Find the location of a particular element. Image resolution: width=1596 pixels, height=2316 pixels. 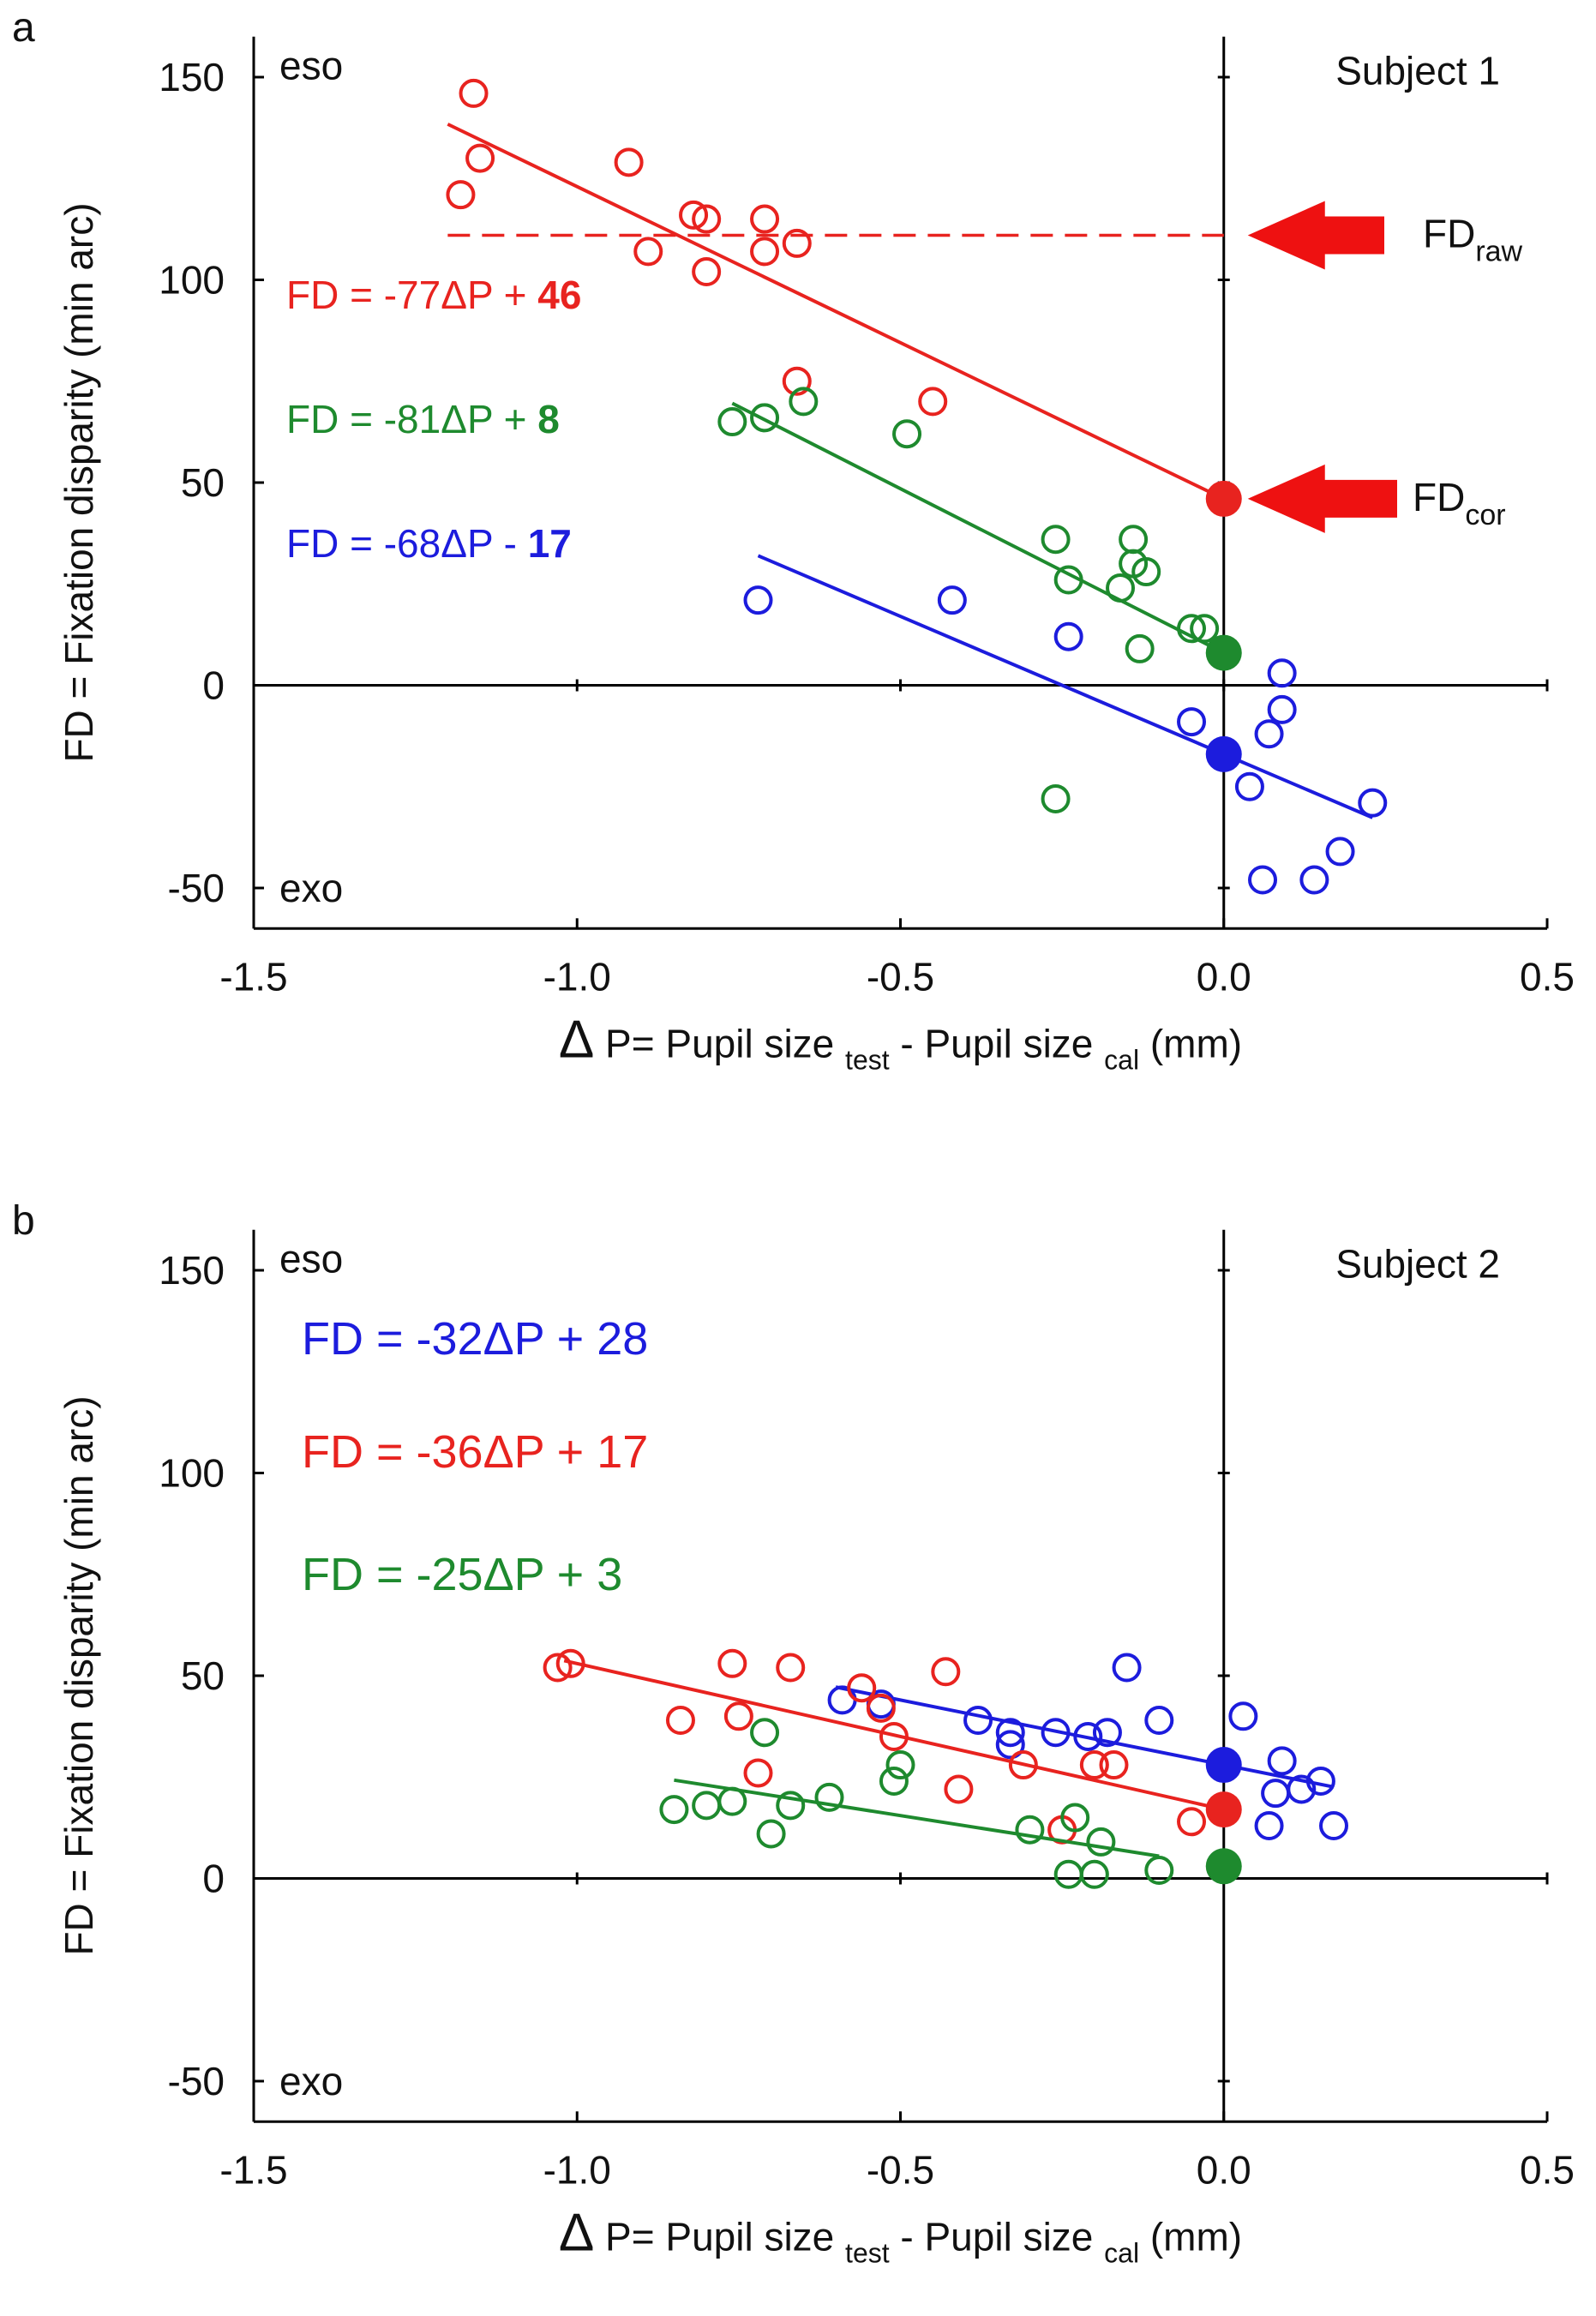

eso-label: eso is located at coordinates (311, 66).